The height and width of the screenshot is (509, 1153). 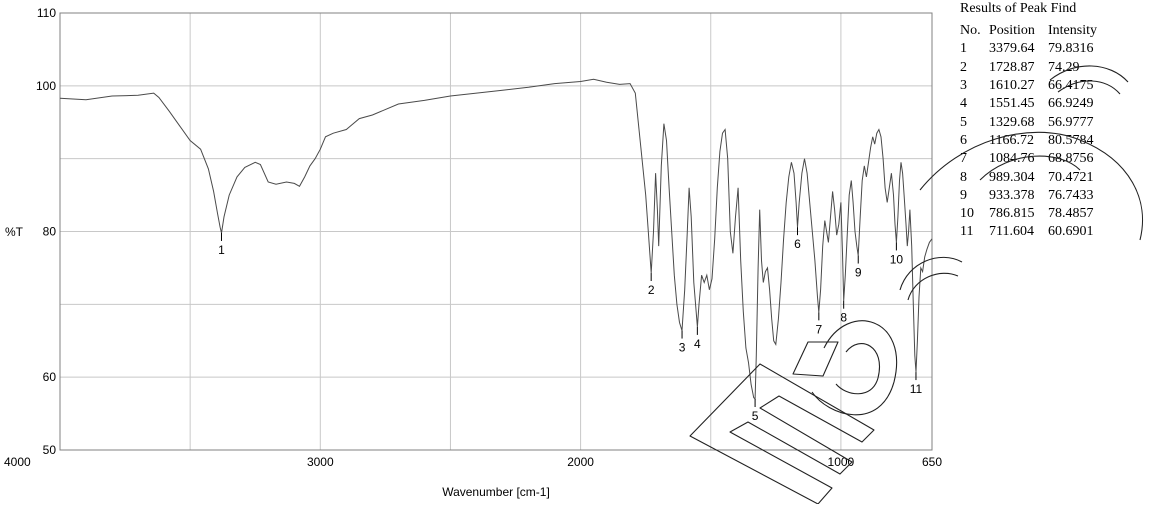 What do you see at coordinates (963, 86) in the screenshot?
I see `peak-no-cell: 3` at bounding box center [963, 86].